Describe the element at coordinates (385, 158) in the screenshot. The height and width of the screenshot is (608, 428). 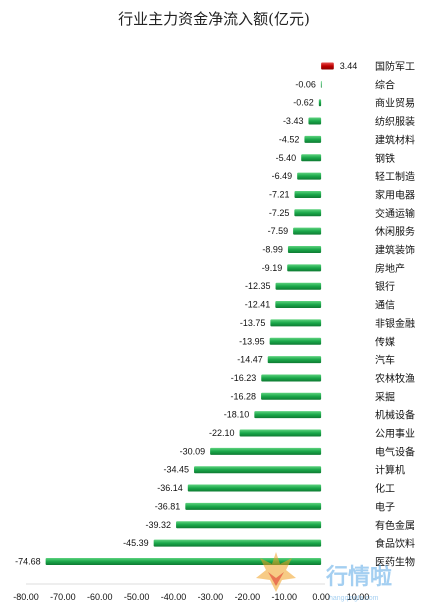
I see `category-label-6: 钢铁` at that location.